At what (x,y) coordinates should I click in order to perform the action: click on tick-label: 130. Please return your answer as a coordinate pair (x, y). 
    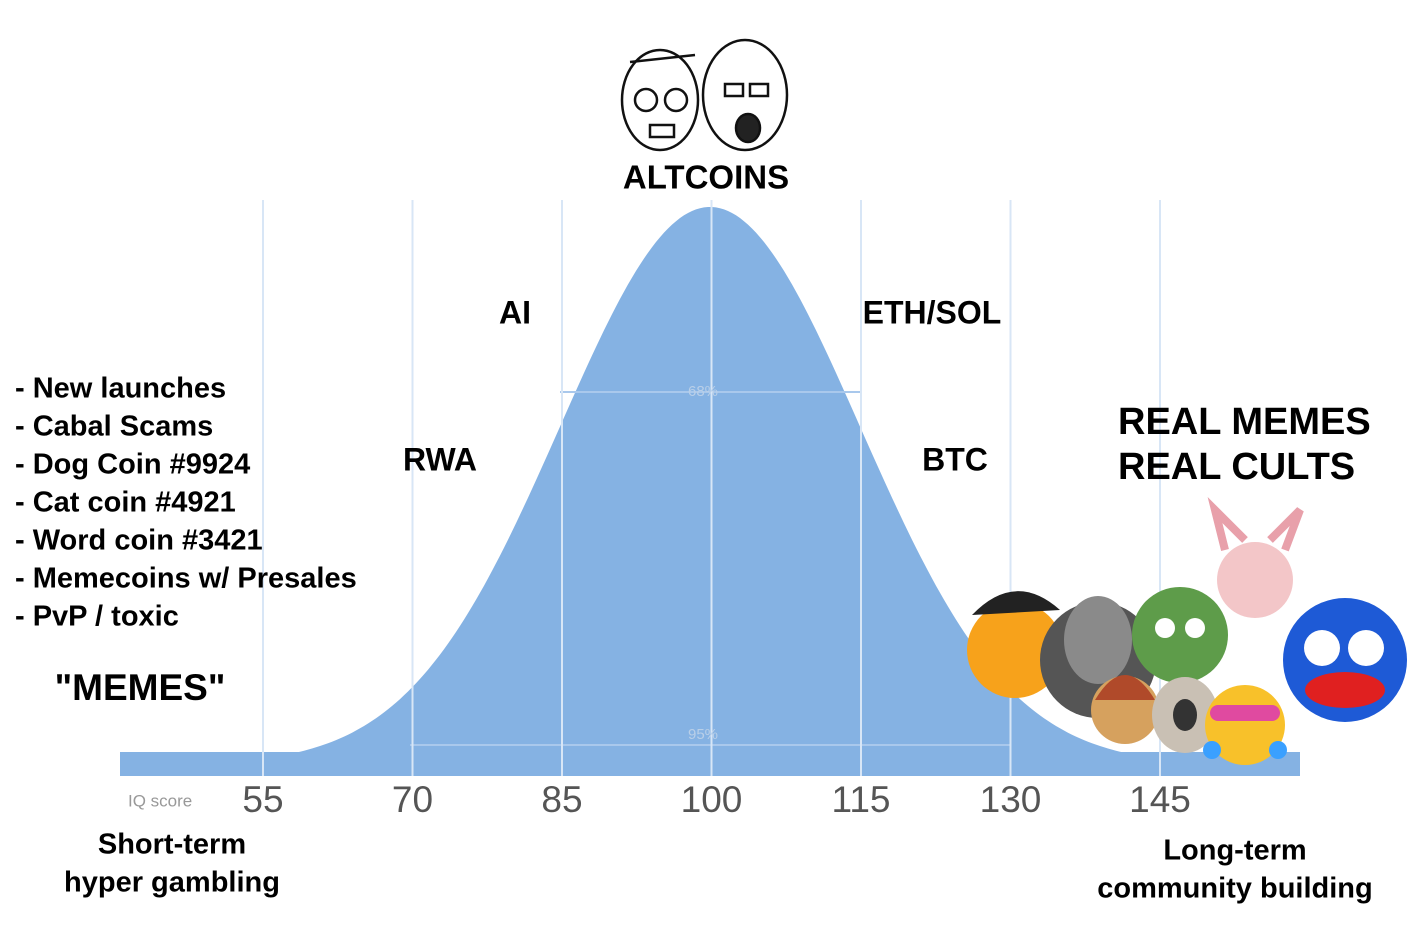
    Looking at the image, I should click on (1011, 799).